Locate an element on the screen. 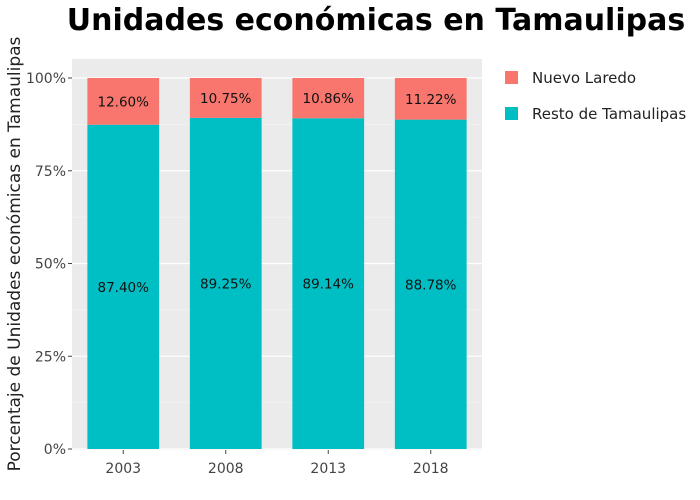 The height and width of the screenshot is (500, 700). bar-nuevo-laredo-2013 is located at coordinates (328, 98).